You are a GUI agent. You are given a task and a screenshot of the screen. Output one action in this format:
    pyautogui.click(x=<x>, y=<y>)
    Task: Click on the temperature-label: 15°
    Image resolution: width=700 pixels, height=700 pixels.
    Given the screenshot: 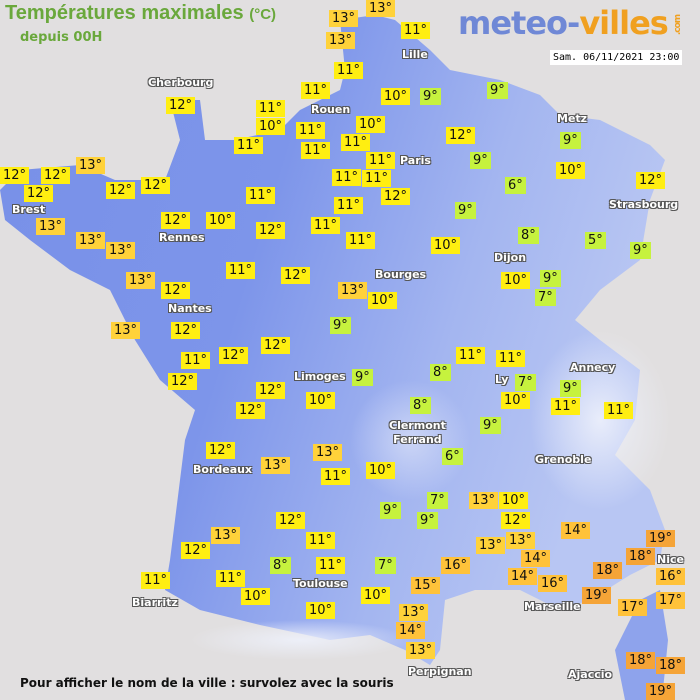 What is the action you would take?
    pyautogui.click(x=426, y=585)
    